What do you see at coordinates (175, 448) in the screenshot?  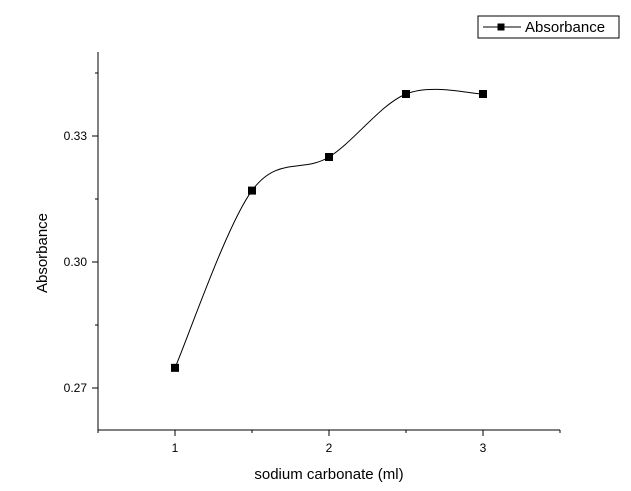 I see `x-tick-label: 1` at bounding box center [175, 448].